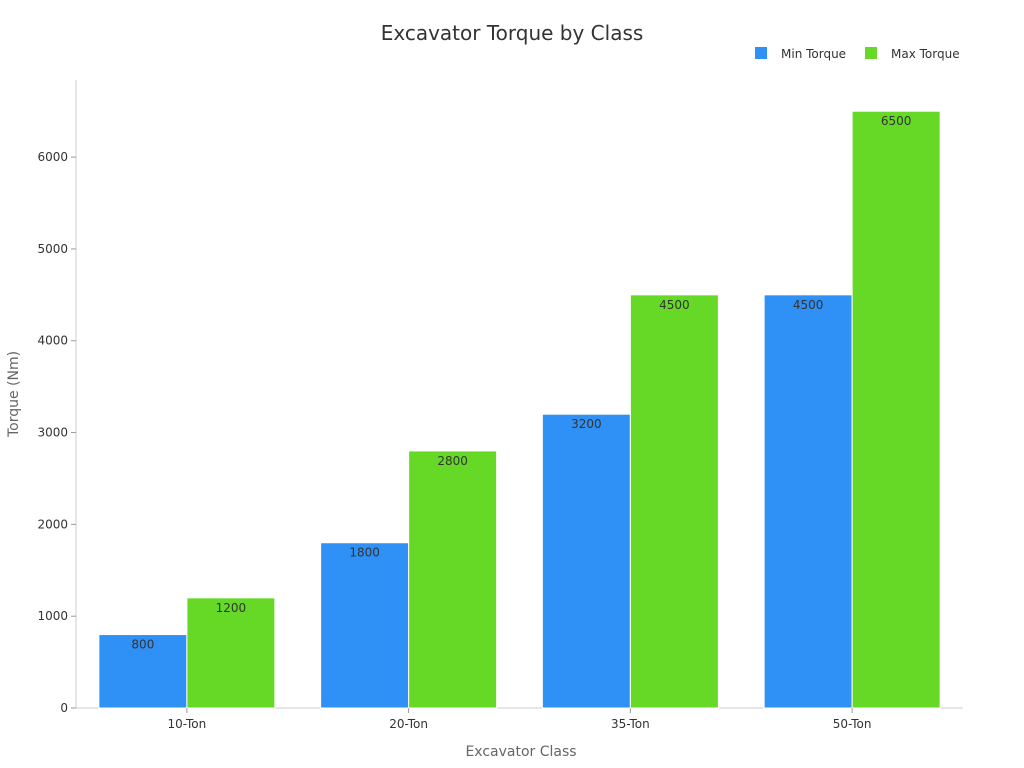 The image size is (1024, 768). Describe the element at coordinates (761, 53) in the screenshot. I see `legend-swatch-min-torque` at that location.